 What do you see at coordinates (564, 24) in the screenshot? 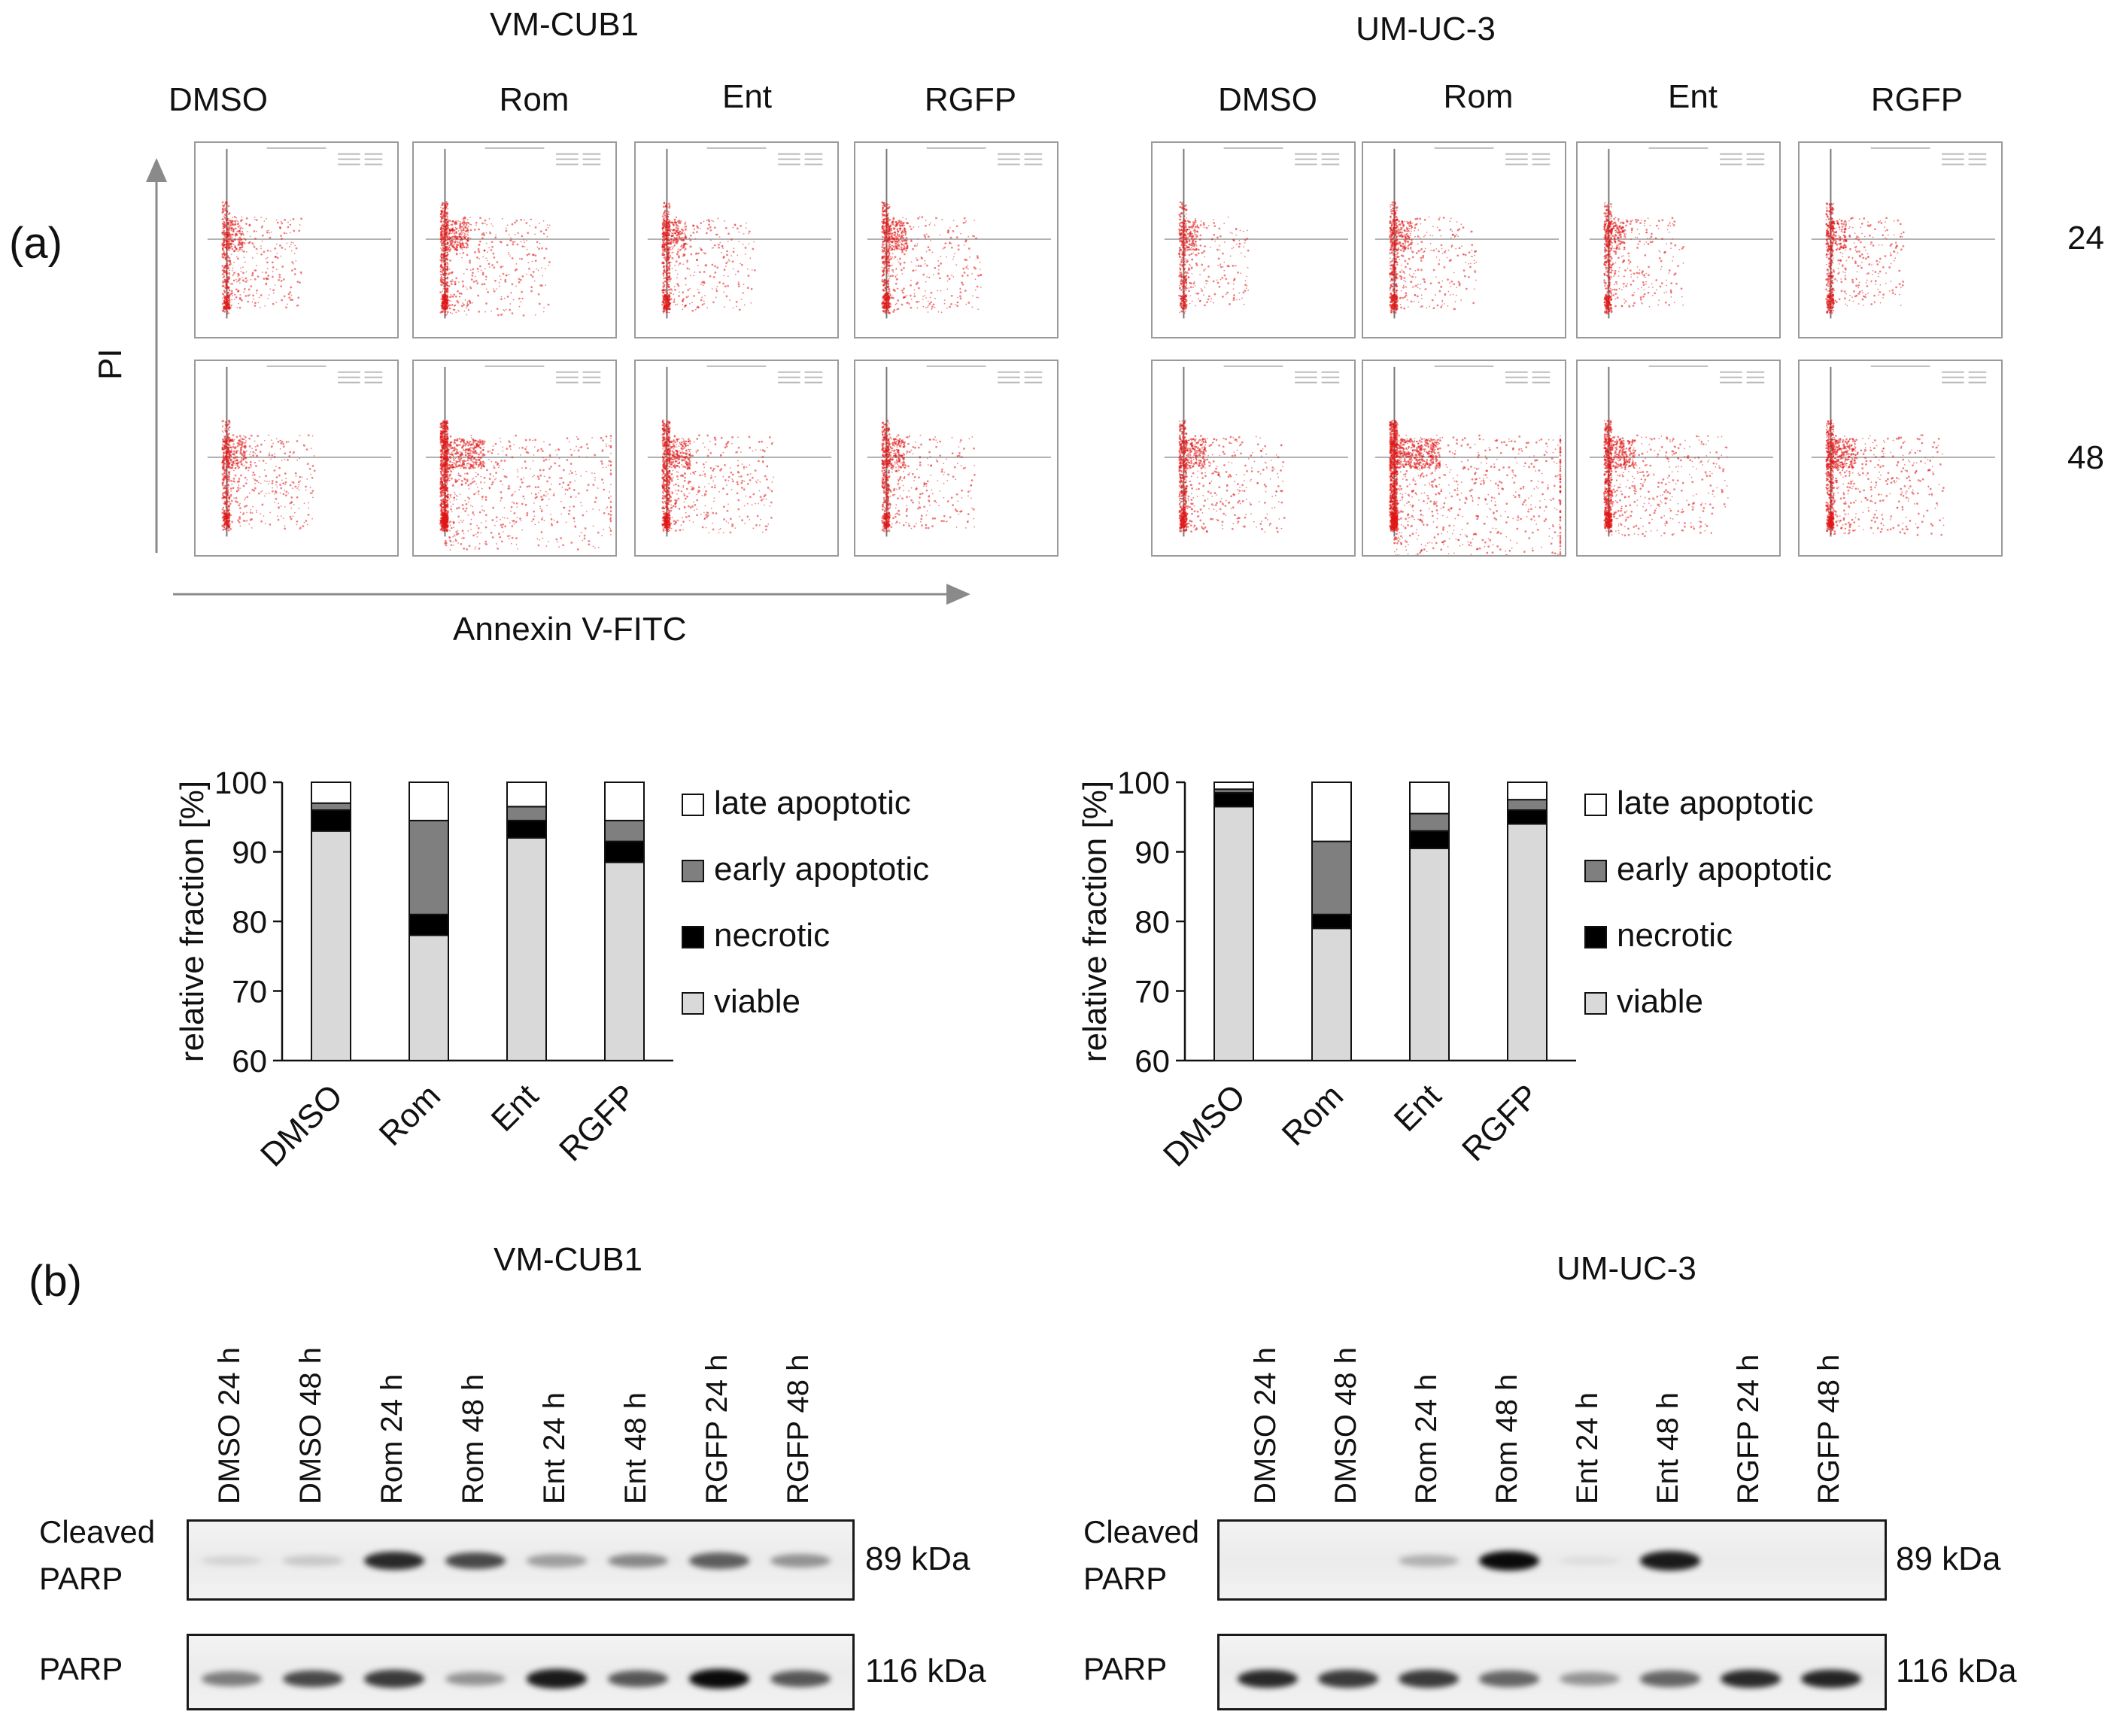
I see `cell-line-title-vmcub1: VM-CUB1` at bounding box center [564, 24].